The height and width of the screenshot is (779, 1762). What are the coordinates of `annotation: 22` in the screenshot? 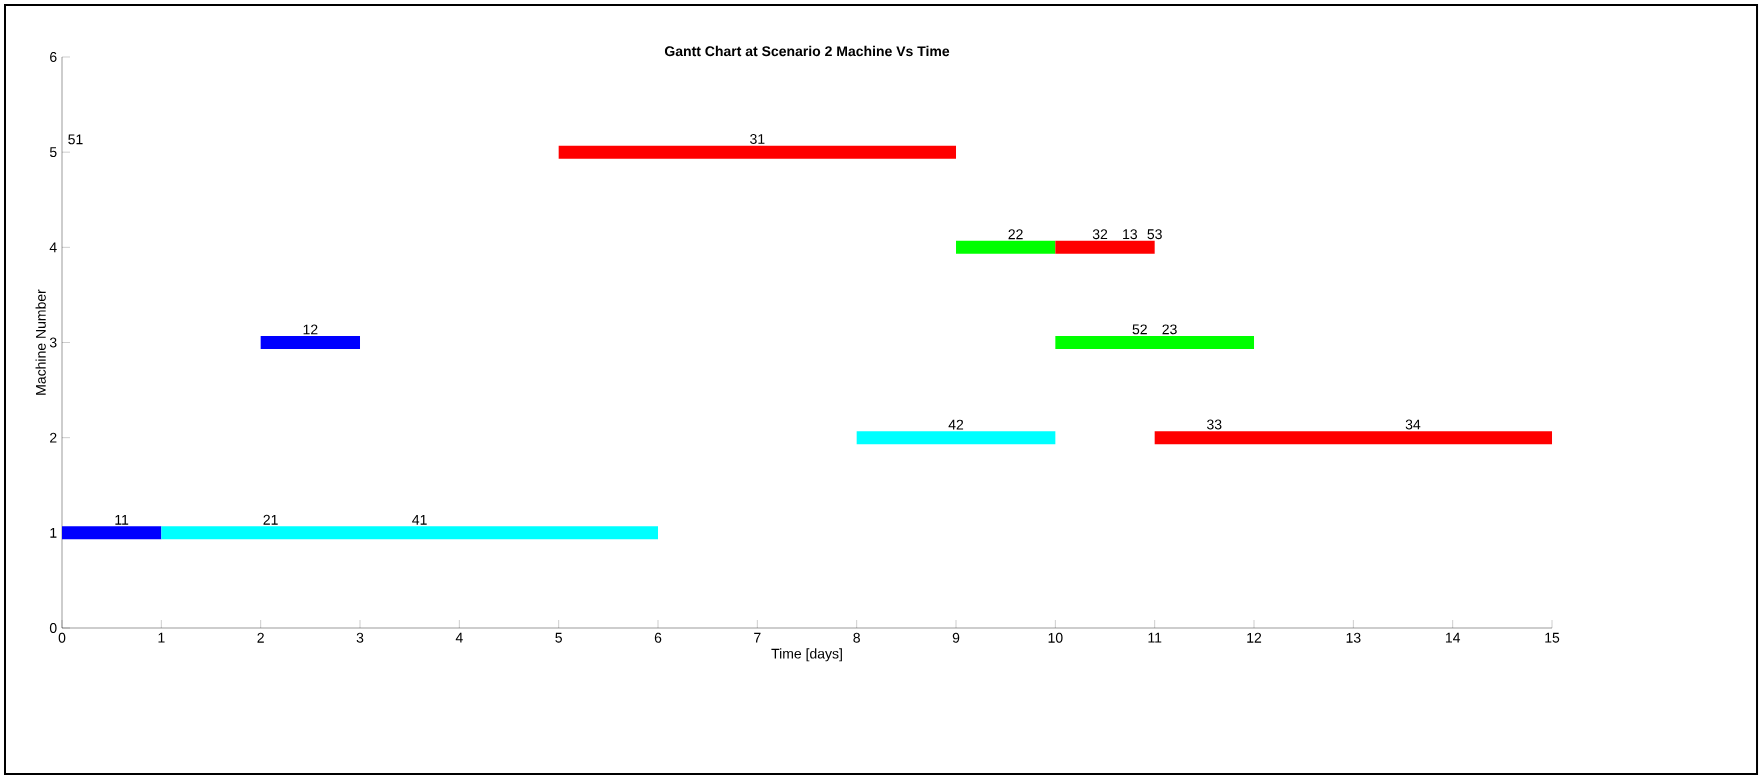 It's located at (1015, 234).